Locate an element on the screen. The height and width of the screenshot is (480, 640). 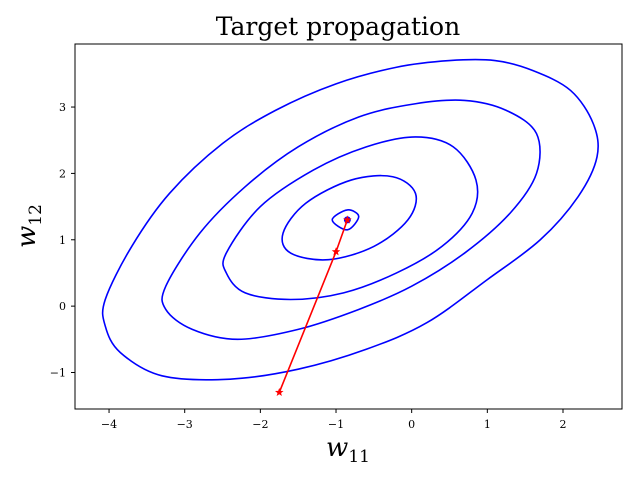
y-axis: −1 0 1 2 3 is located at coordinates (62, 240).